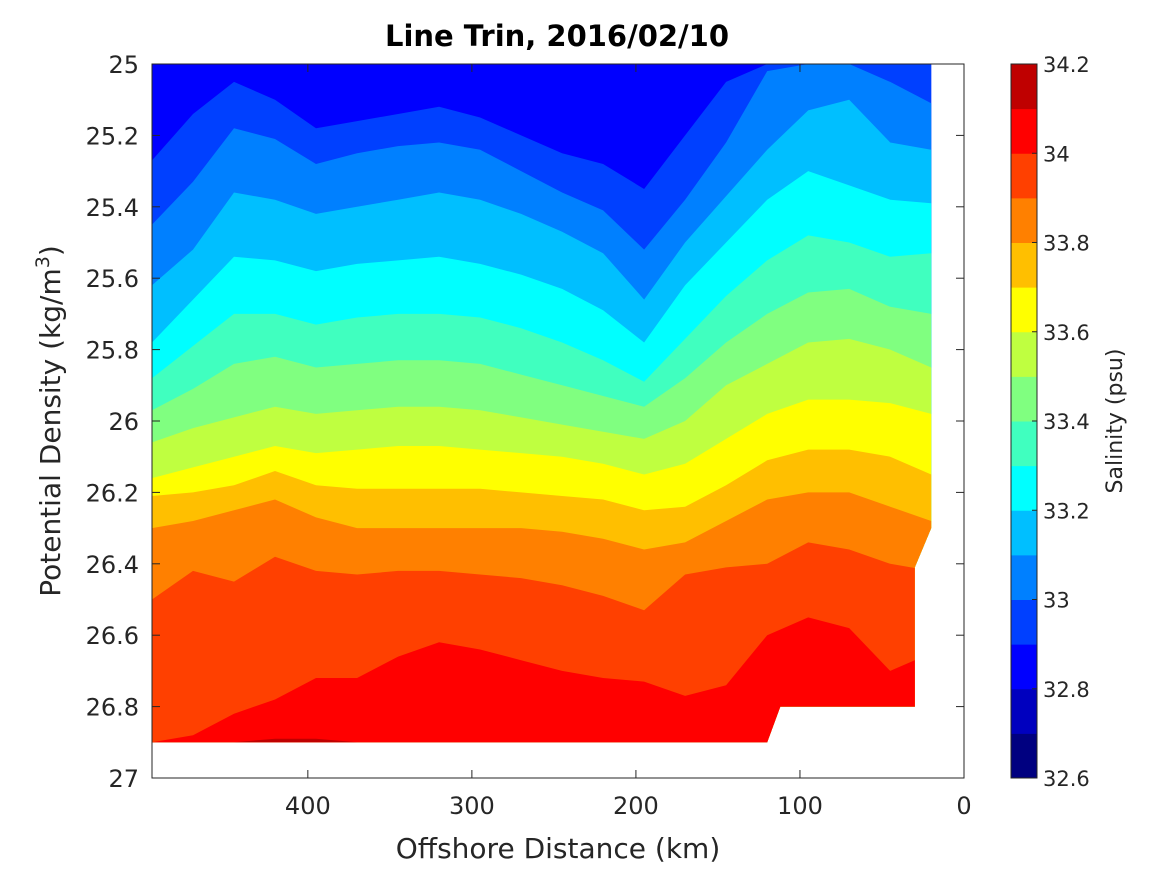 This screenshot has width=1167, height=875. Describe the element at coordinates (542, 680) in the screenshot. I see `salinity-band-fill` at that location.